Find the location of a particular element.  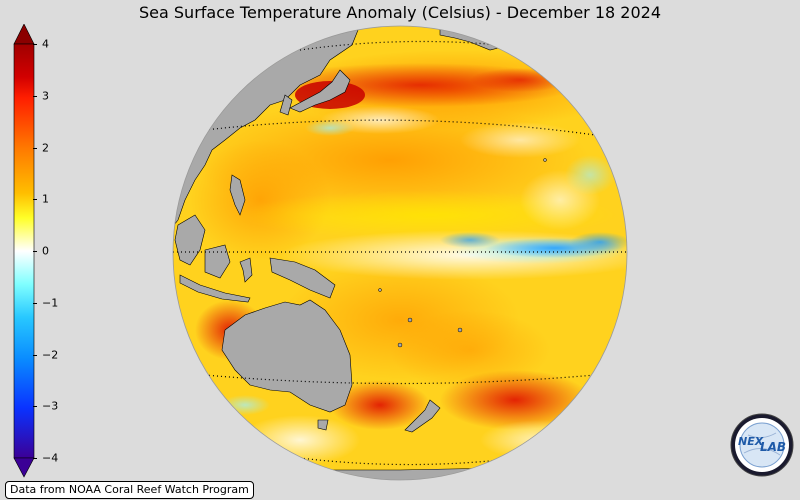

land-australia is located at coordinates (287, 356).